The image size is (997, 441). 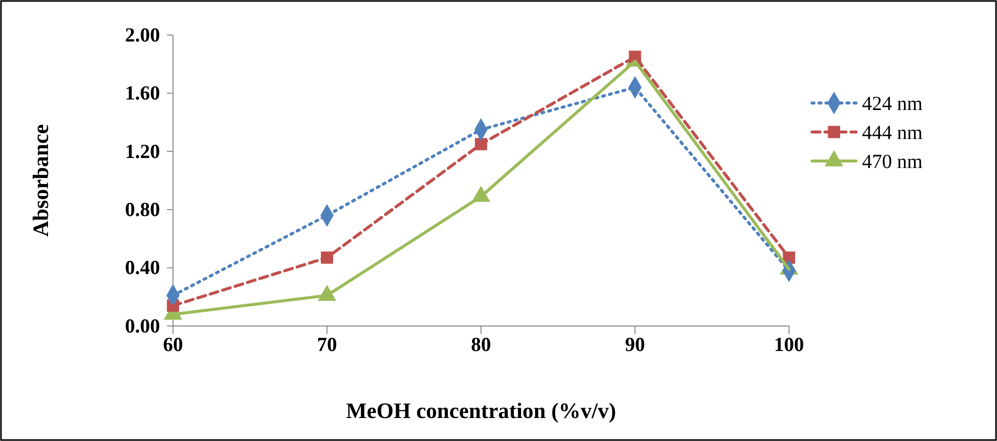 What do you see at coordinates (142, 210) in the screenshot?
I see `y-tick-label: 0.80` at bounding box center [142, 210].